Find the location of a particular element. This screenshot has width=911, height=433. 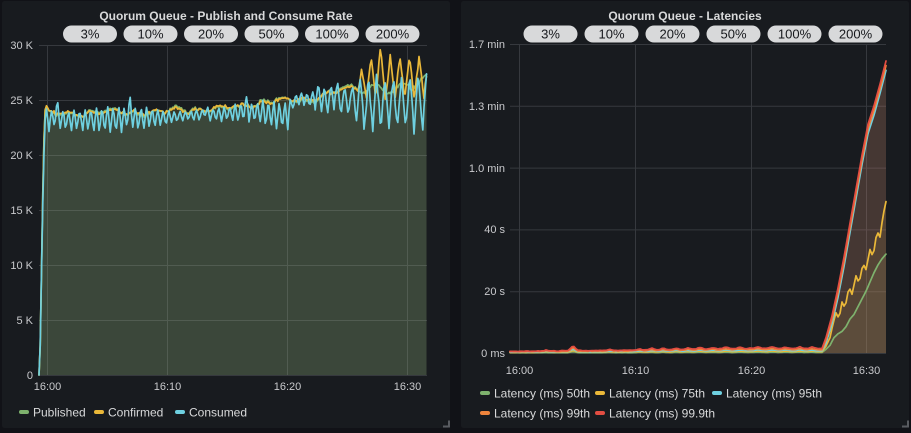

svg-text: Latency (ms) 99.9th is located at coordinates (662, 414).